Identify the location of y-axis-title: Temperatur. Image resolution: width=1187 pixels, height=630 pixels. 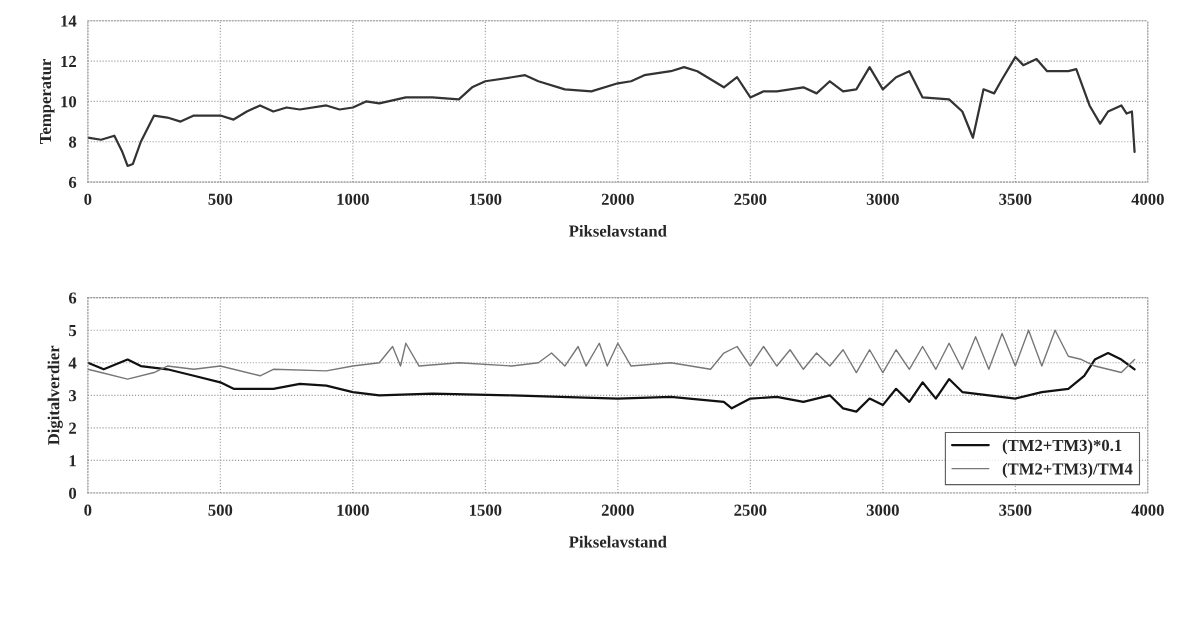
(47, 101).